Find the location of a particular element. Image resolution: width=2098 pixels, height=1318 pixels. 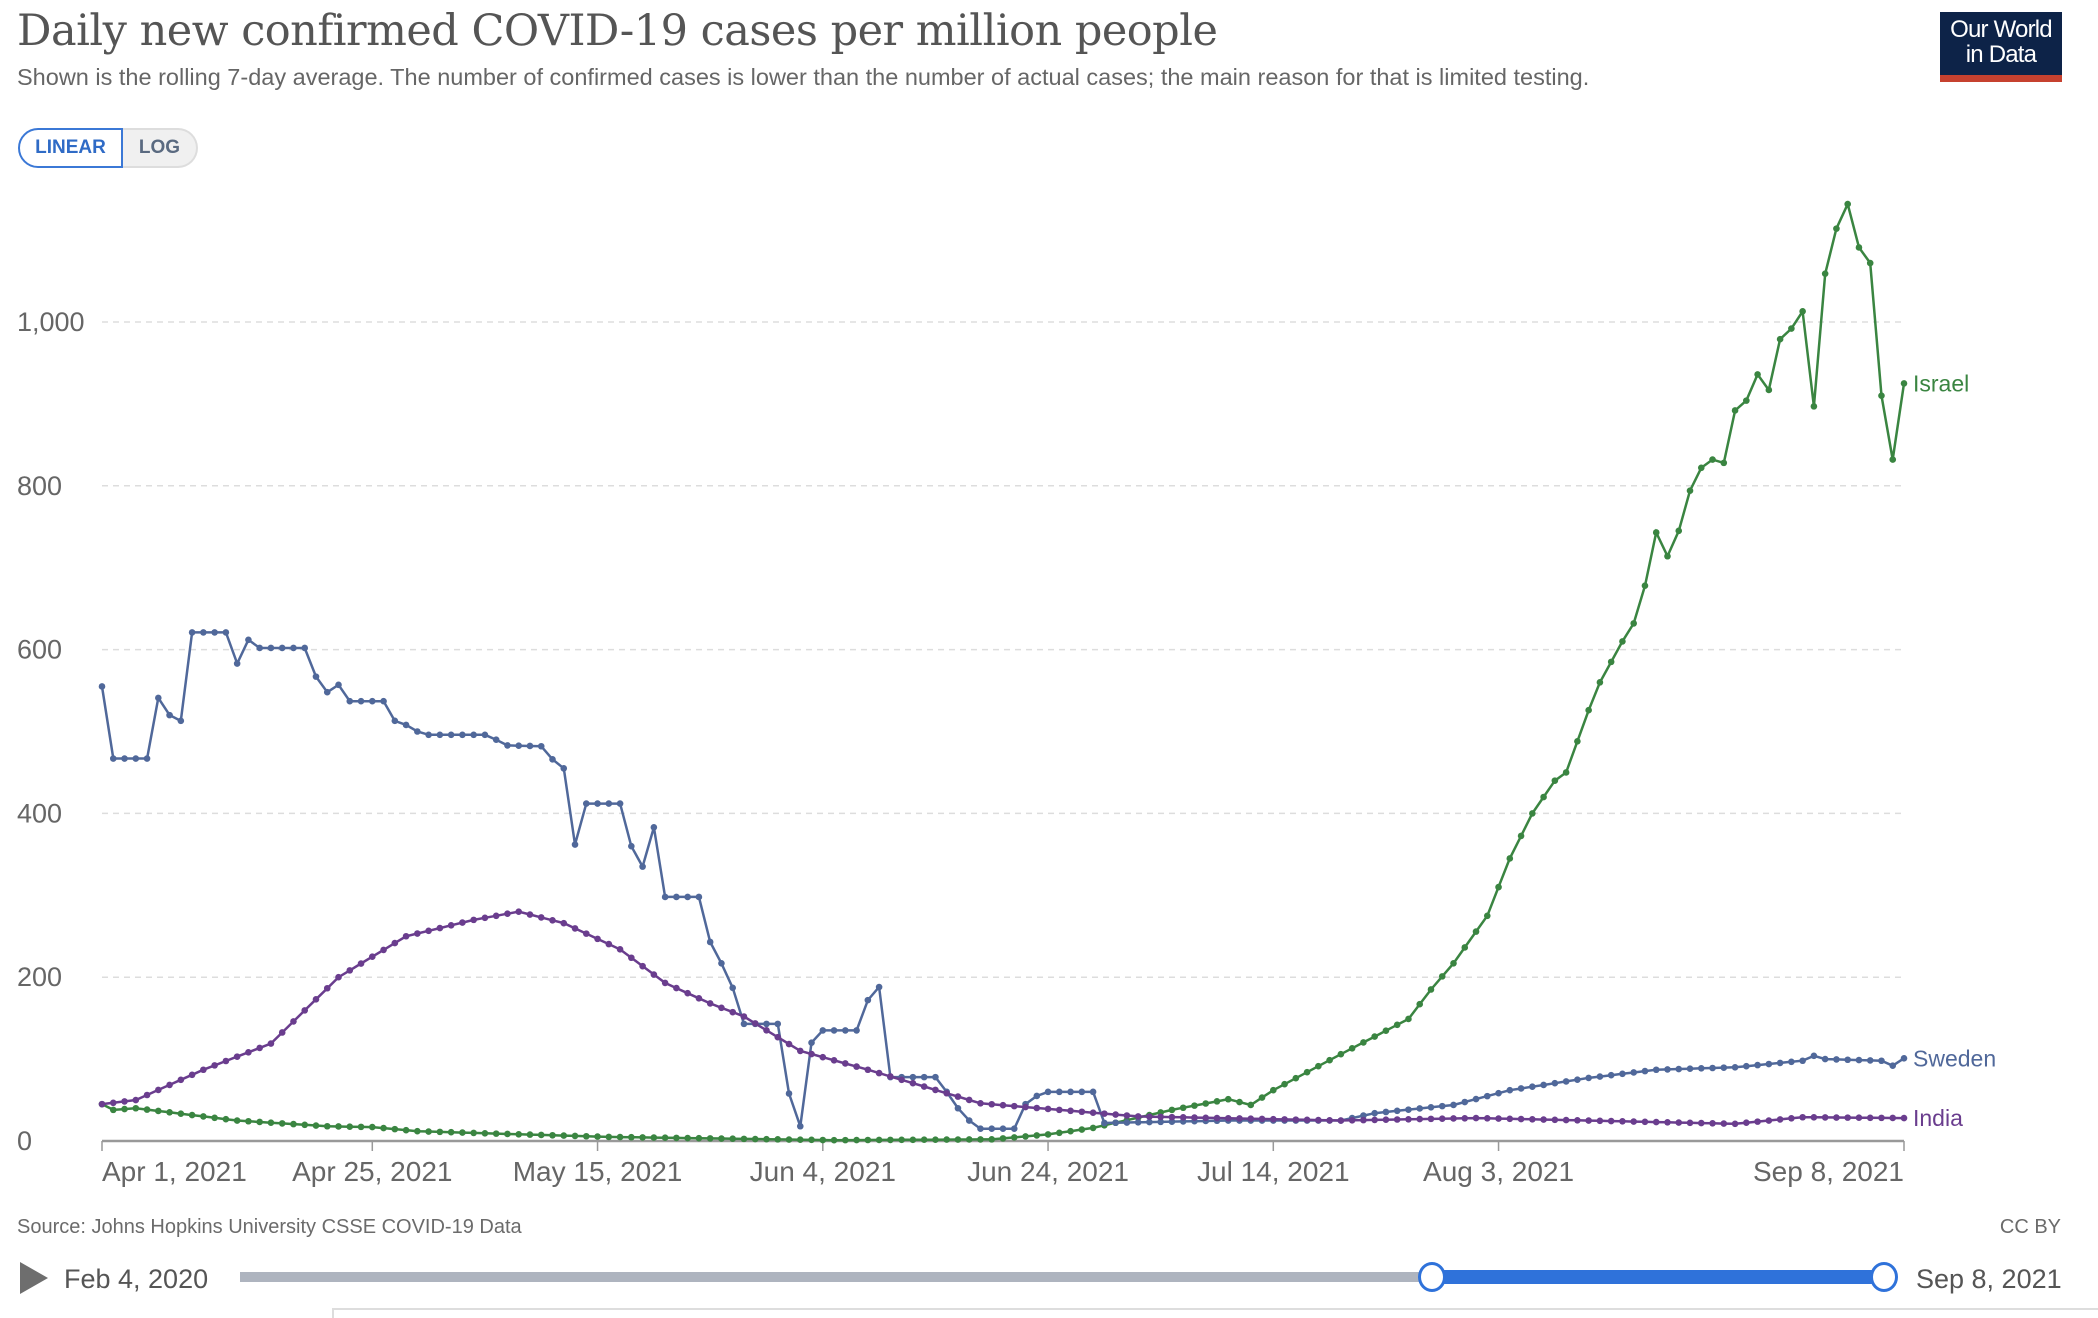

timeline-selected-range is located at coordinates (1658, 1277).